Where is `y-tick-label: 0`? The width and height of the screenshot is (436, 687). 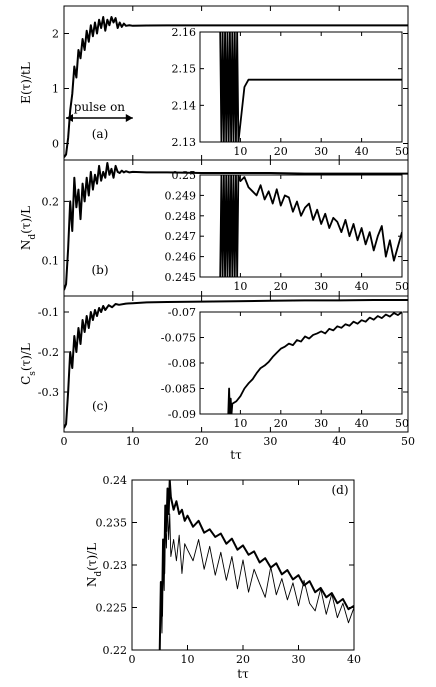 y-tick-label: 0 is located at coordinates (55, 144).